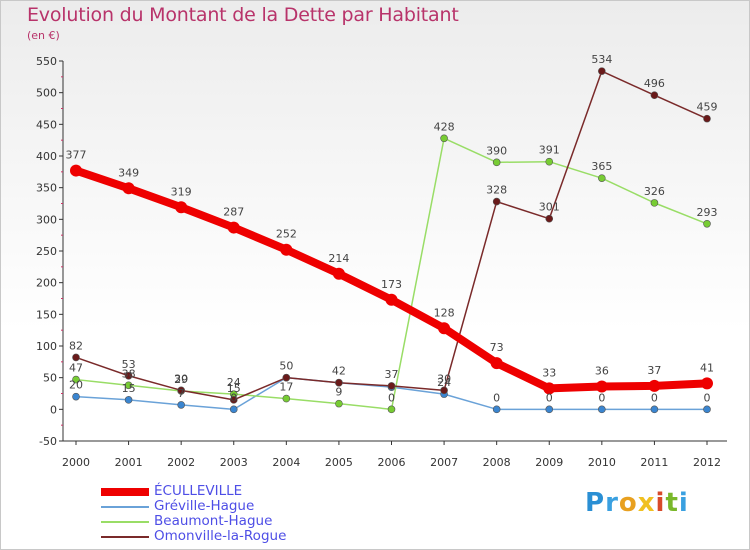 This screenshot has width=750, height=550. I want to click on x-tick-label: 2009, so click(549, 462).